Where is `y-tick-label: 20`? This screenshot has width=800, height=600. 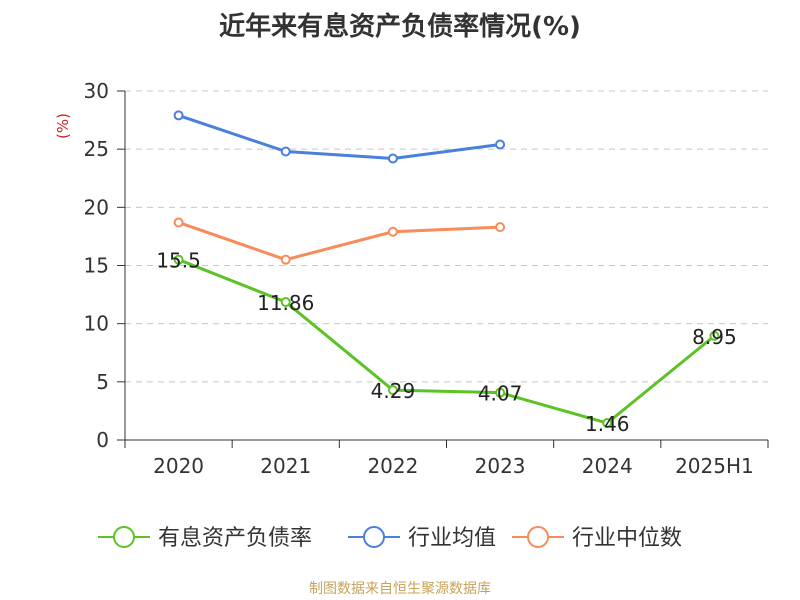 y-tick-label: 20 is located at coordinates (96, 207).